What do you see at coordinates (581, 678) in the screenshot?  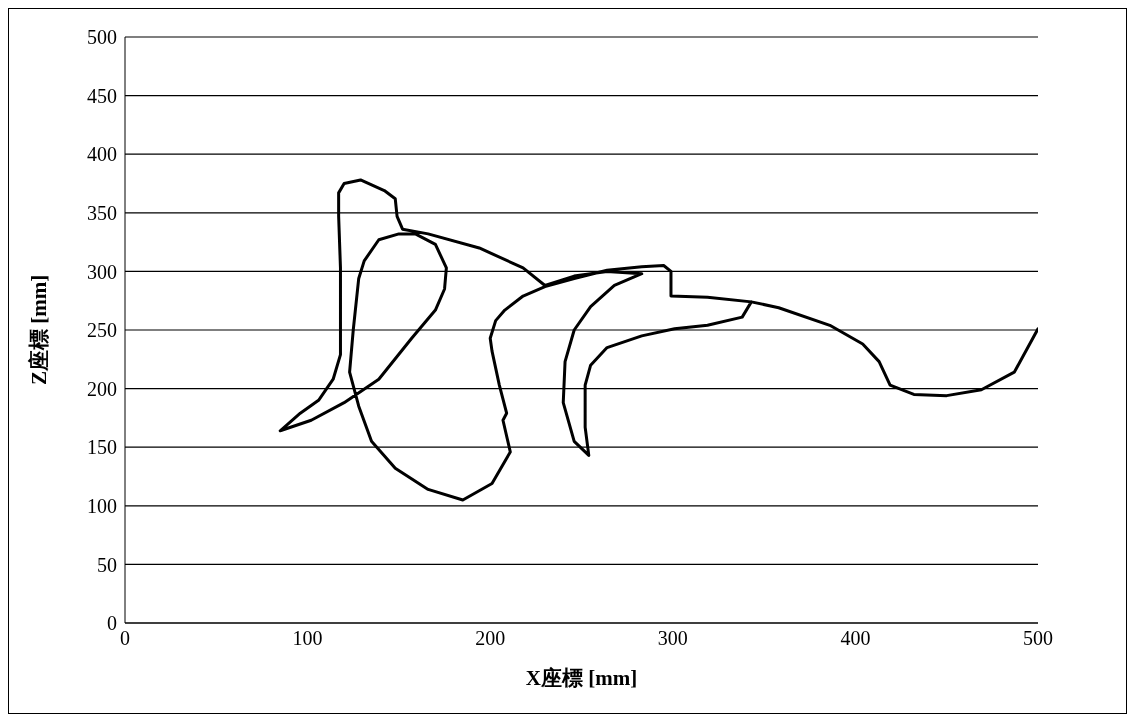 I see `x-axis-title: X座標 [mm]` at bounding box center [581, 678].